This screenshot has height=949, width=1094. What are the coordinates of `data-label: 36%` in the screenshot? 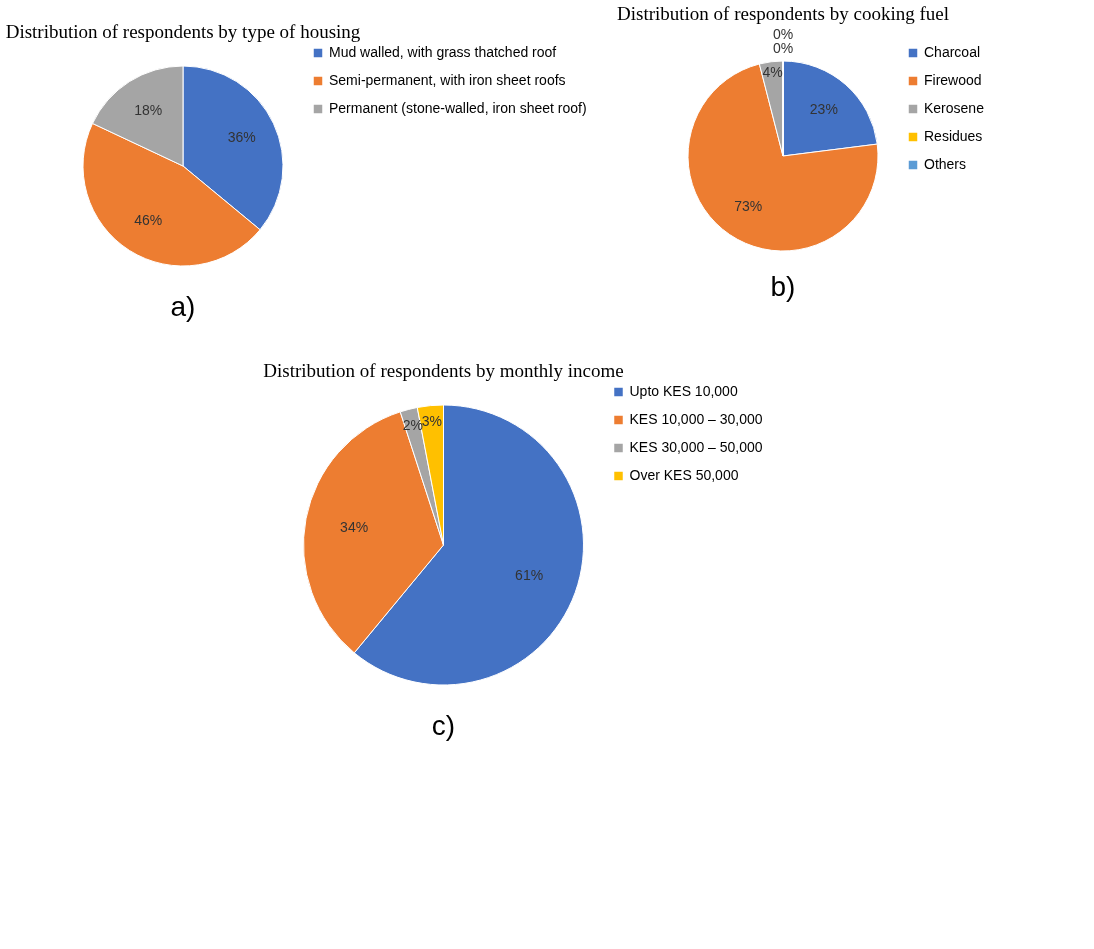 It's located at (241, 137).